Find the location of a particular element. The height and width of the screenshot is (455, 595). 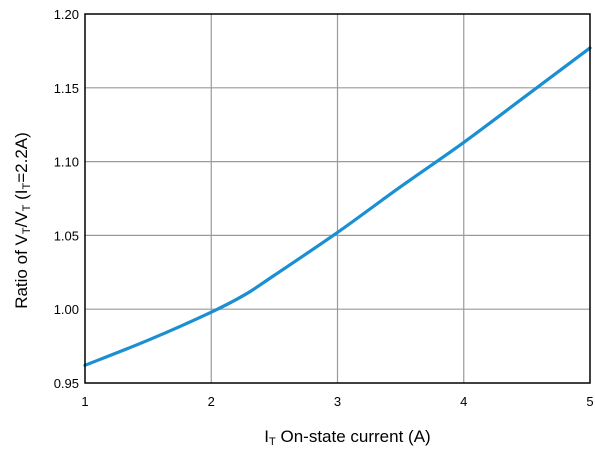

x-tick-label: 4 is located at coordinates (463, 401).